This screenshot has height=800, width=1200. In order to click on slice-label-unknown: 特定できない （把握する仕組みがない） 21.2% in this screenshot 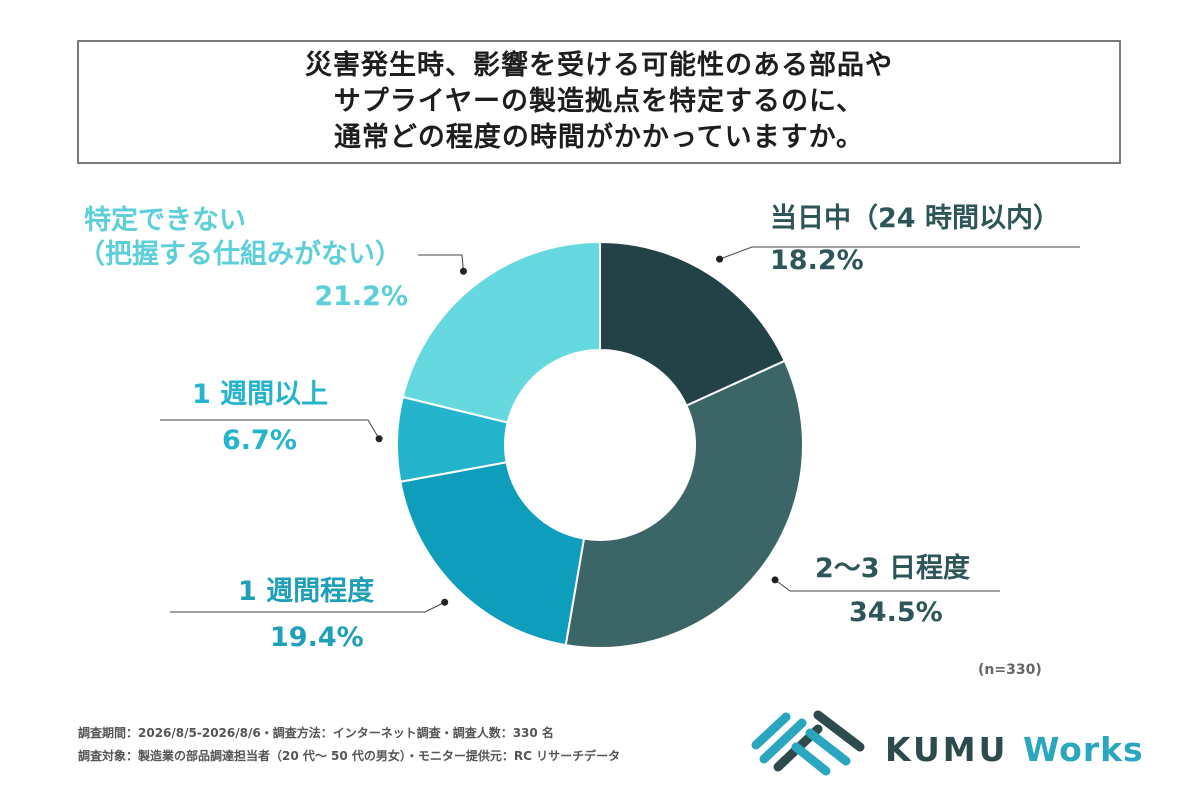, I will do `click(246, 259)`.